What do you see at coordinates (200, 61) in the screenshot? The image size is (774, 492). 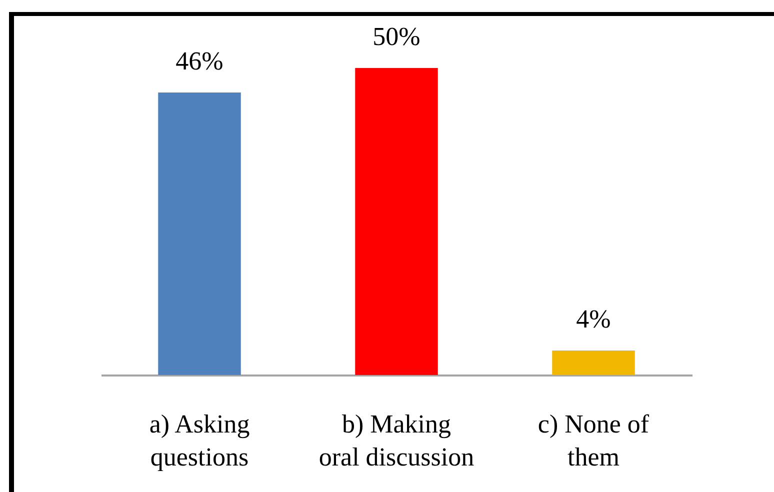 I see `data-label: 46%` at bounding box center [200, 61].